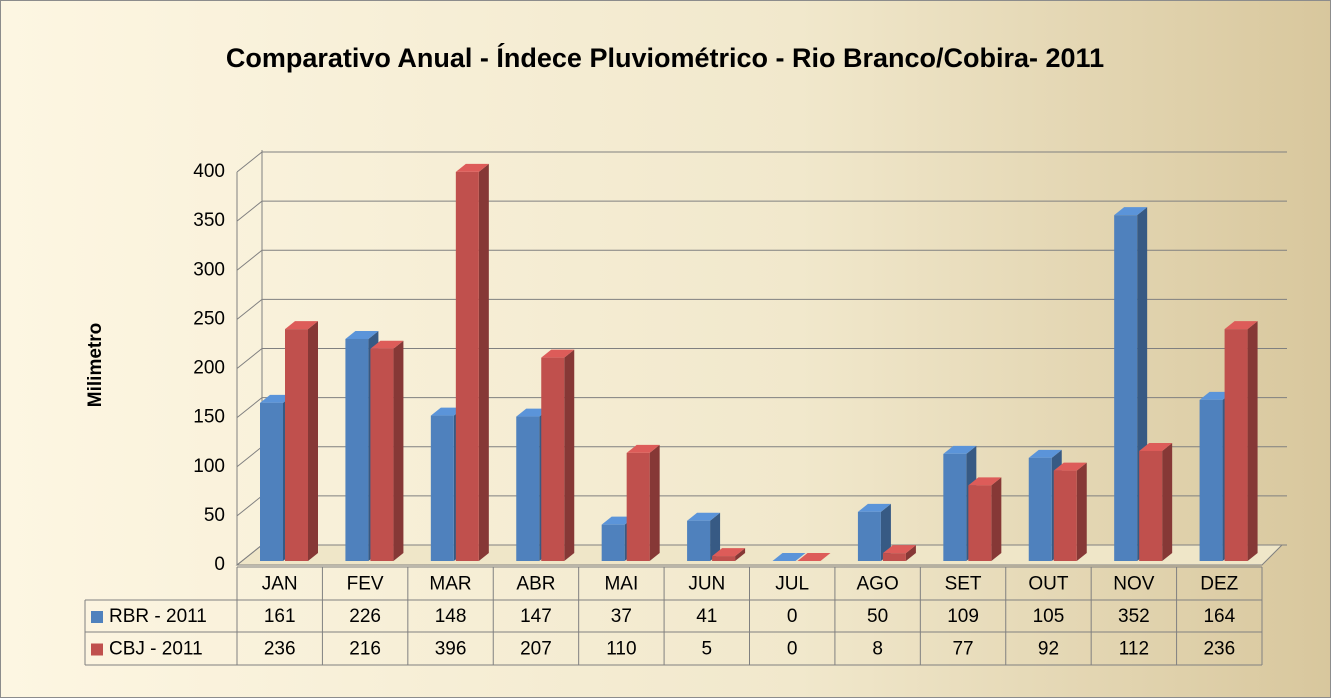 The width and height of the screenshot is (1331, 698). What do you see at coordinates (536, 649) in the screenshot?
I see `table-value: 207` at bounding box center [536, 649].